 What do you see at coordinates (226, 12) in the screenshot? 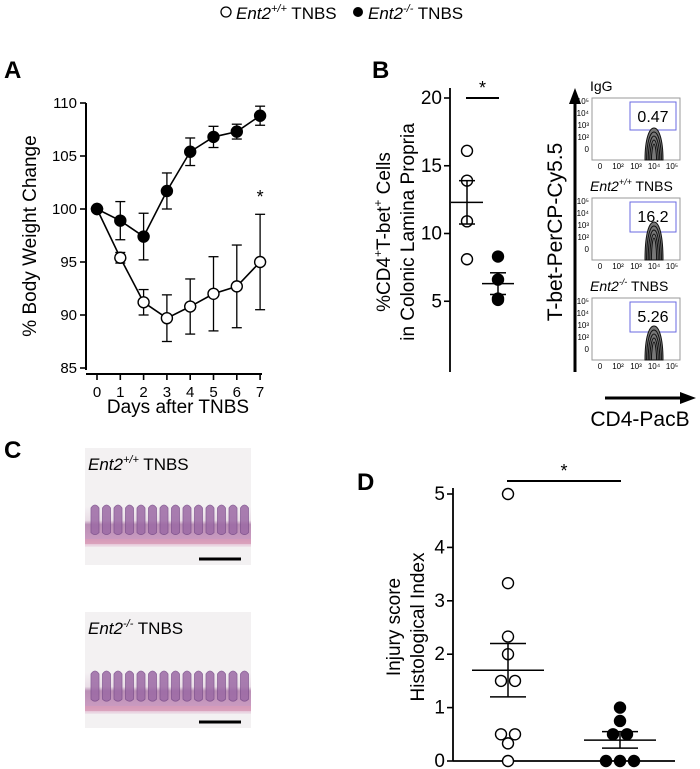
I see `legend-open-circle-icon` at bounding box center [226, 12].